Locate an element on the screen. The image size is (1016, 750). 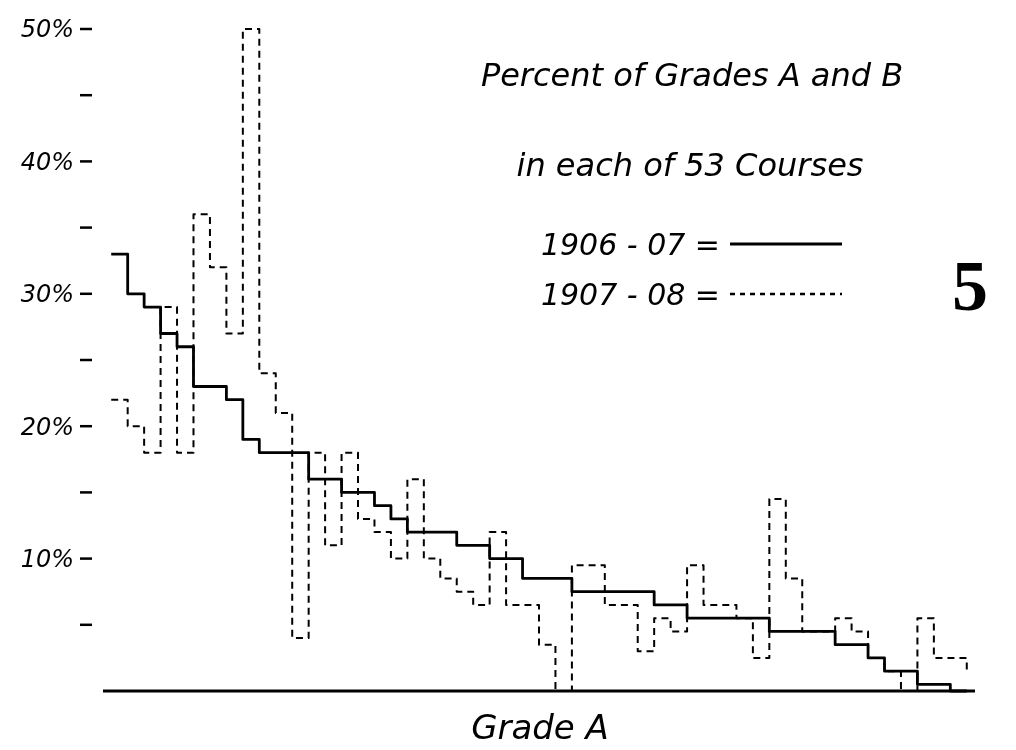
y-tick-label: 50% is located at coordinates (47, 29).